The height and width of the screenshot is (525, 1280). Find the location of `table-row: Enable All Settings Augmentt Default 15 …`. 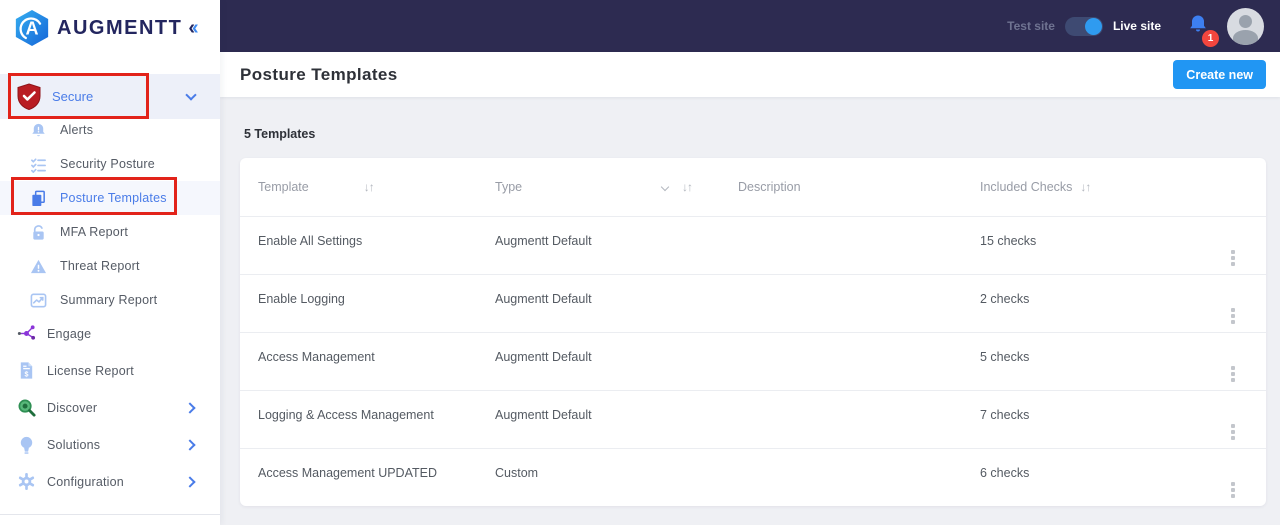

table-row: Enable All Settings Augmentt Default 15 … is located at coordinates (753, 245).